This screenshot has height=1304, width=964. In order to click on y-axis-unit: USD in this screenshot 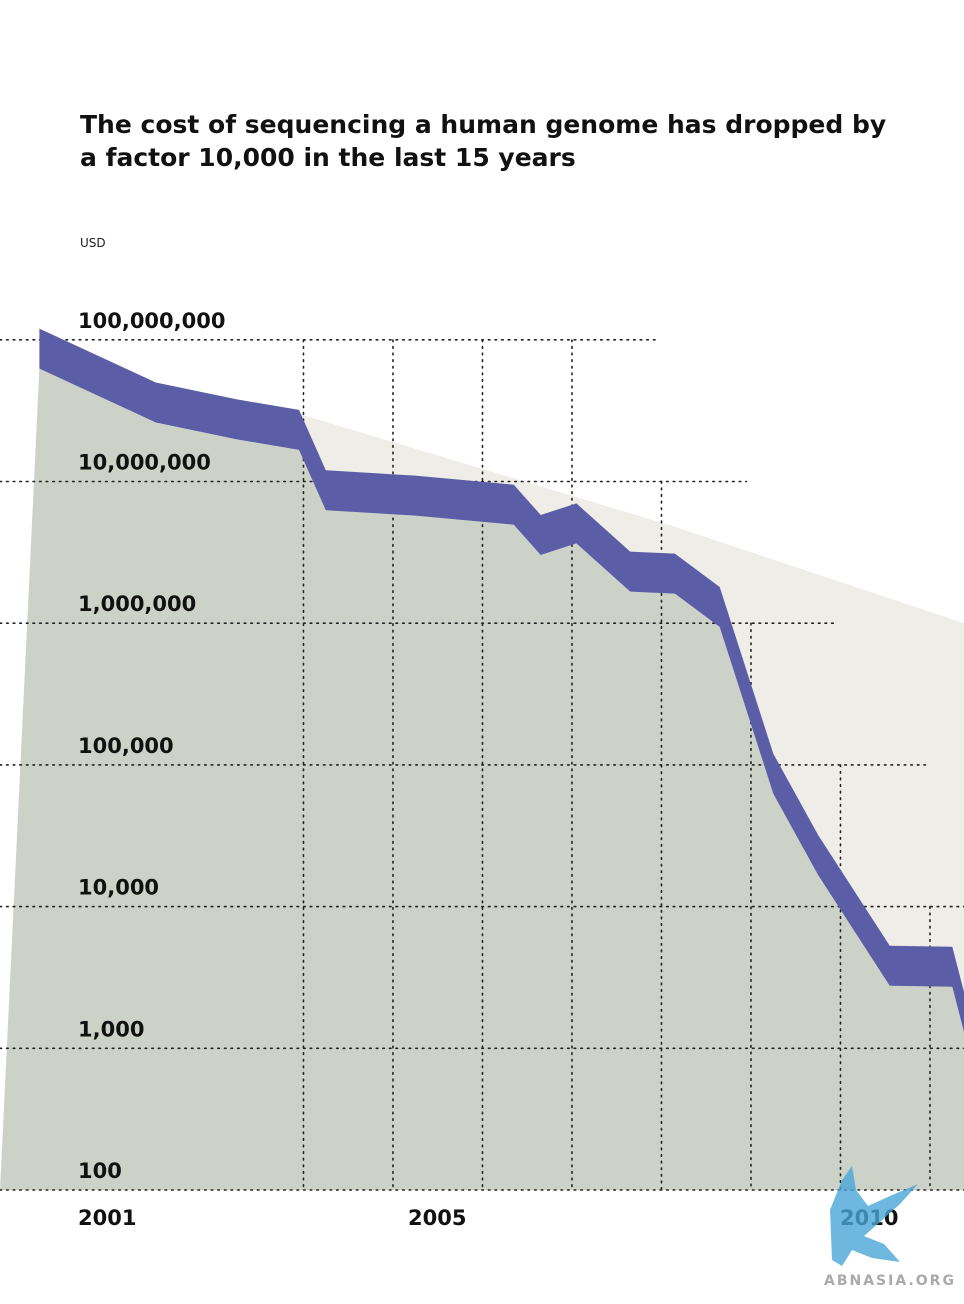, I will do `click(93, 243)`.